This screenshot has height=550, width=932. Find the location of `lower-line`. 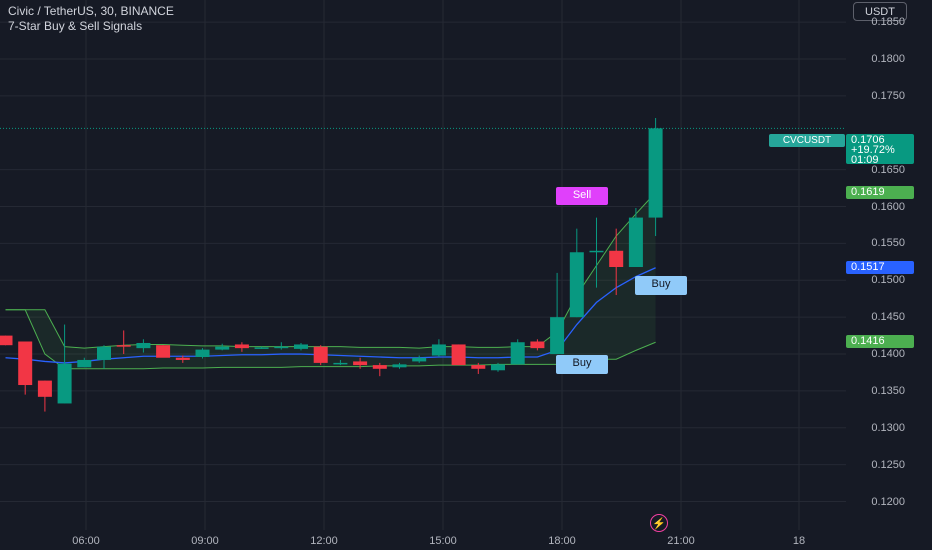

lower-line is located at coordinates (330, 339).